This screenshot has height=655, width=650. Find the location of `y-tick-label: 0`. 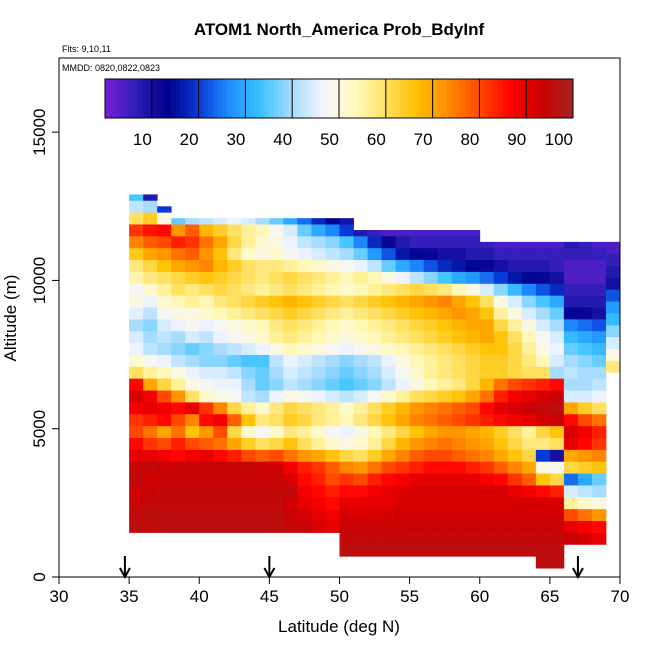

y-tick-label: 0 is located at coordinates (39, 576).